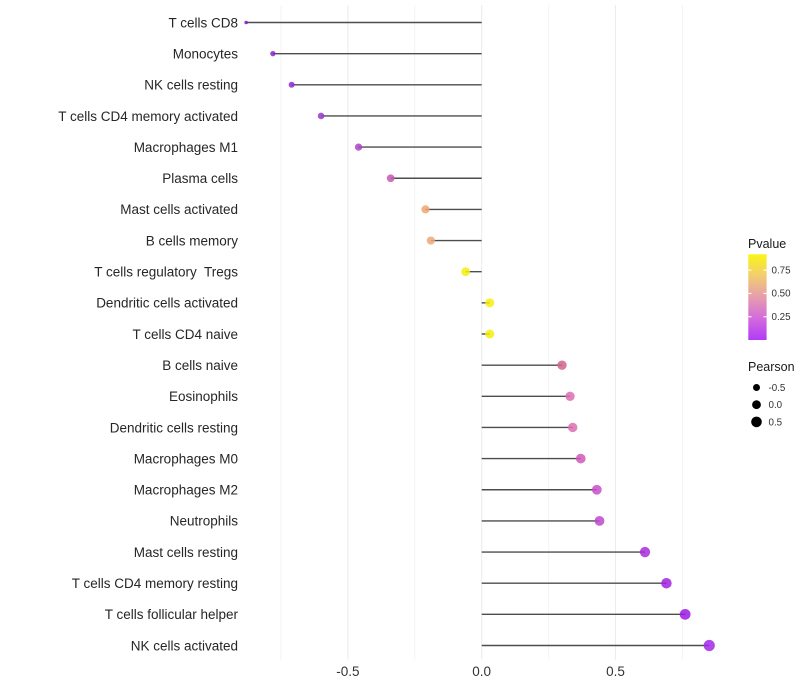 This screenshot has width=800, height=700. What do you see at coordinates (757, 297) in the screenshot?
I see `pvalue-gradient-bar` at bounding box center [757, 297].